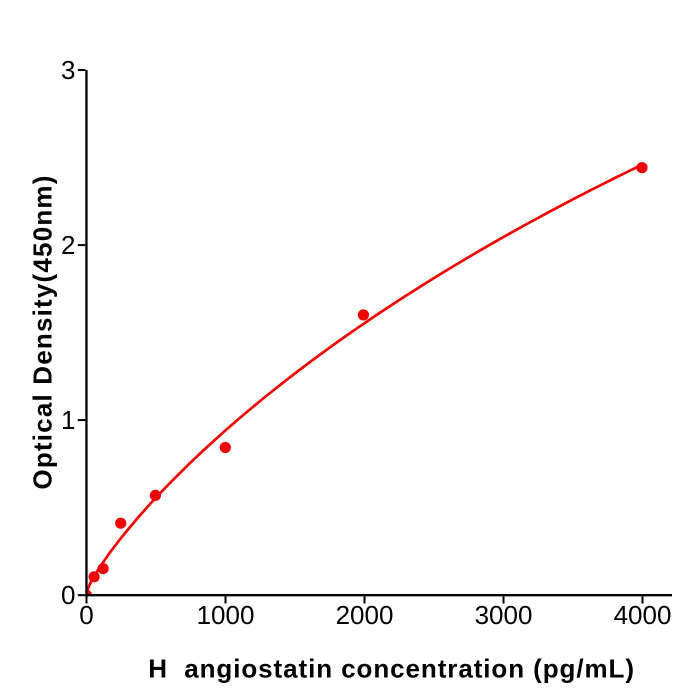  Describe the element at coordinates (68, 420) in the screenshot. I see `svg-text: 1` at that location.